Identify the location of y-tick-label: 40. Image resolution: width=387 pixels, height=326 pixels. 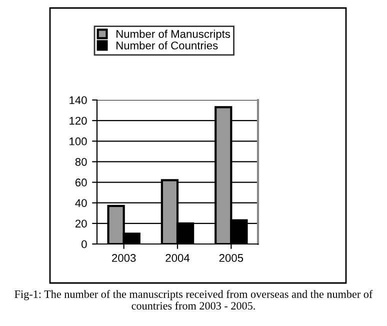
(81, 203).